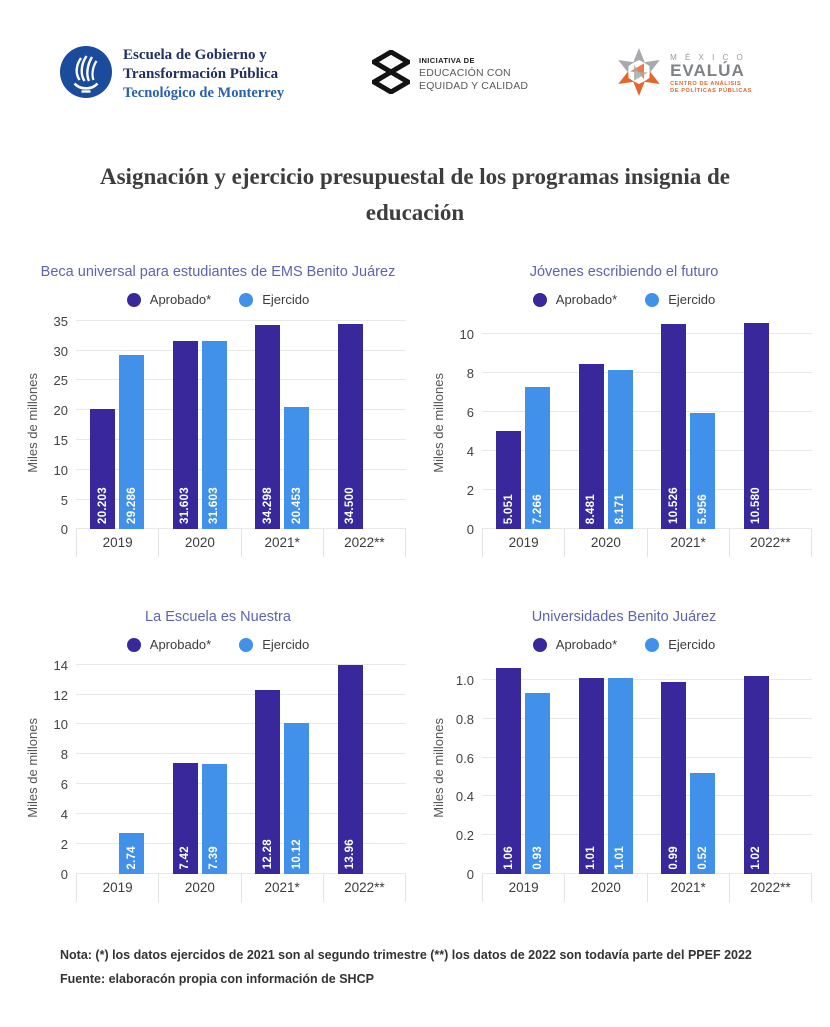  Describe the element at coordinates (268, 768) in the screenshot. I see `bar-slot: 12.28` at that location.